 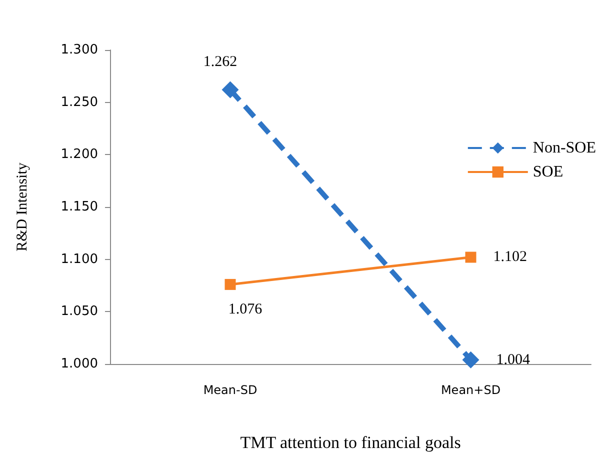 What do you see at coordinates (470, 390) in the screenshot?
I see `x-tick-label: Mean+SD` at bounding box center [470, 390].